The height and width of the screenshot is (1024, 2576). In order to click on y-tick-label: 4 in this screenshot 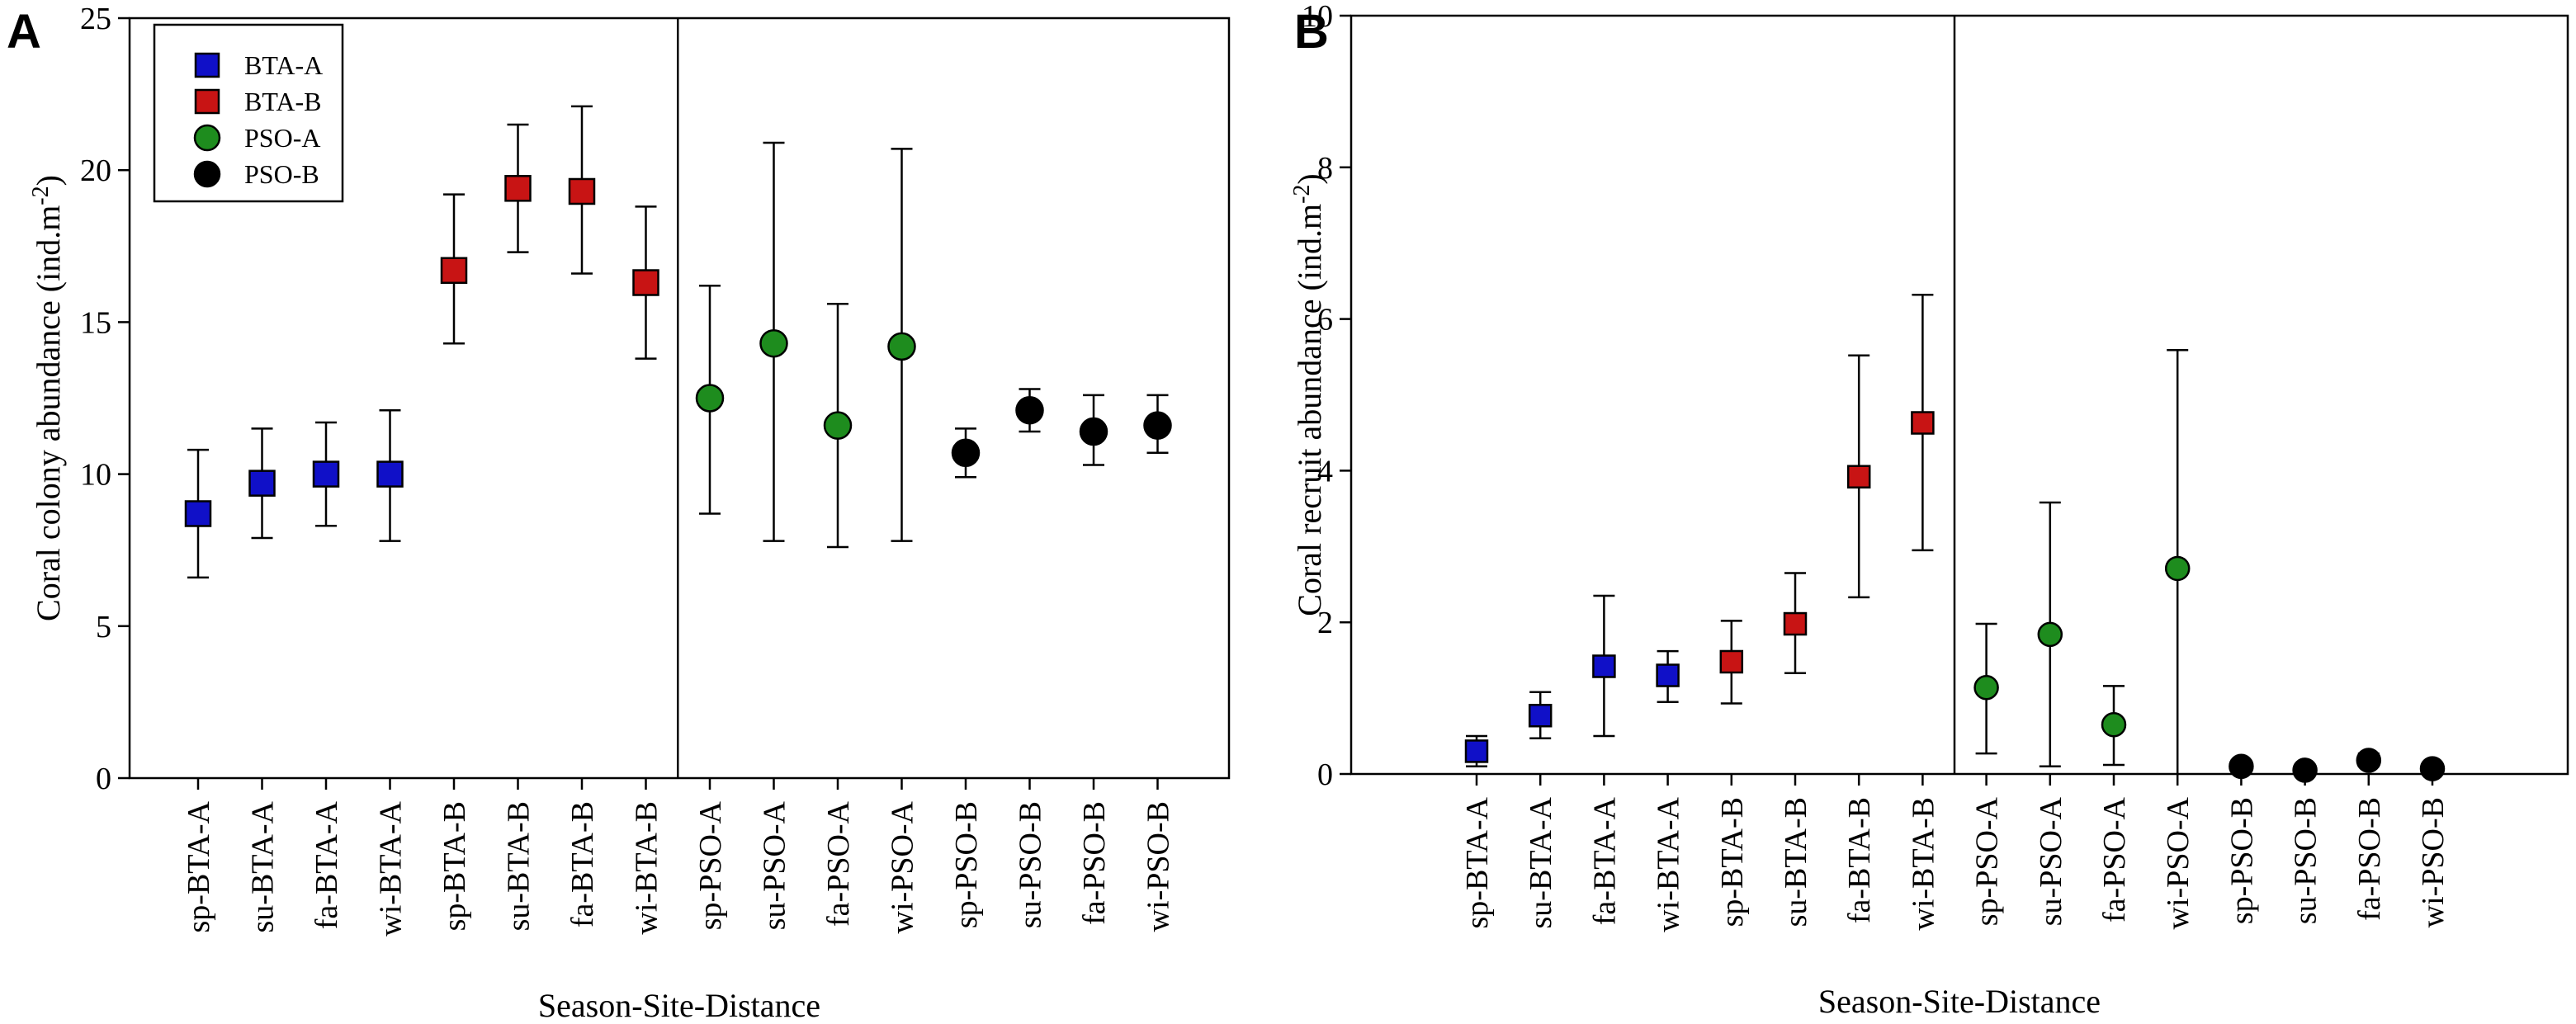, I will do `click(1325, 471)`.